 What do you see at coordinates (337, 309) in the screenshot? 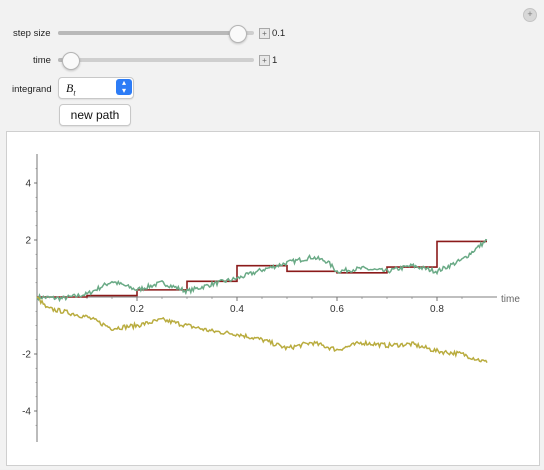
I see `x-tick-label: 0.6` at bounding box center [337, 309].